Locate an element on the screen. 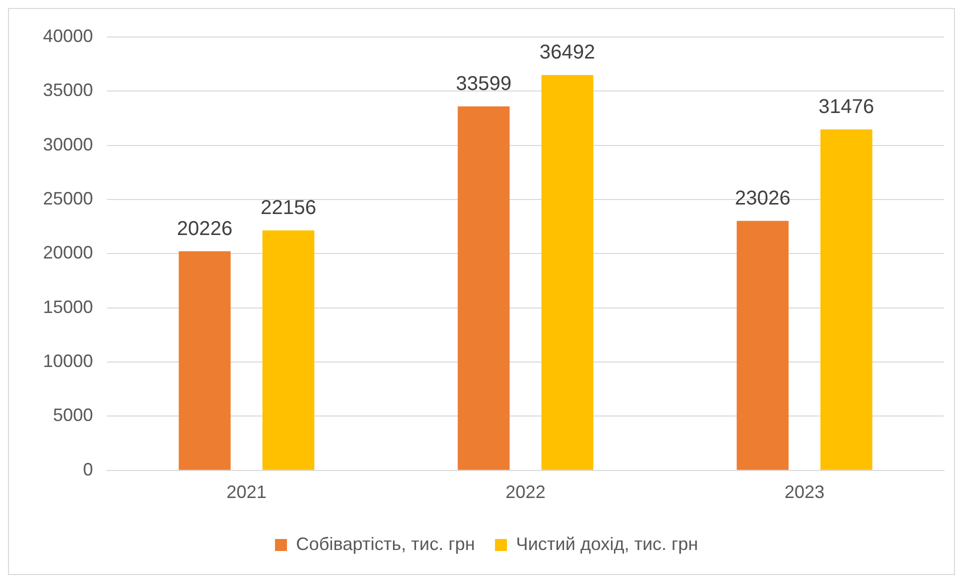 The width and height of the screenshot is (961, 579). data-label: 31476 is located at coordinates (846, 107).